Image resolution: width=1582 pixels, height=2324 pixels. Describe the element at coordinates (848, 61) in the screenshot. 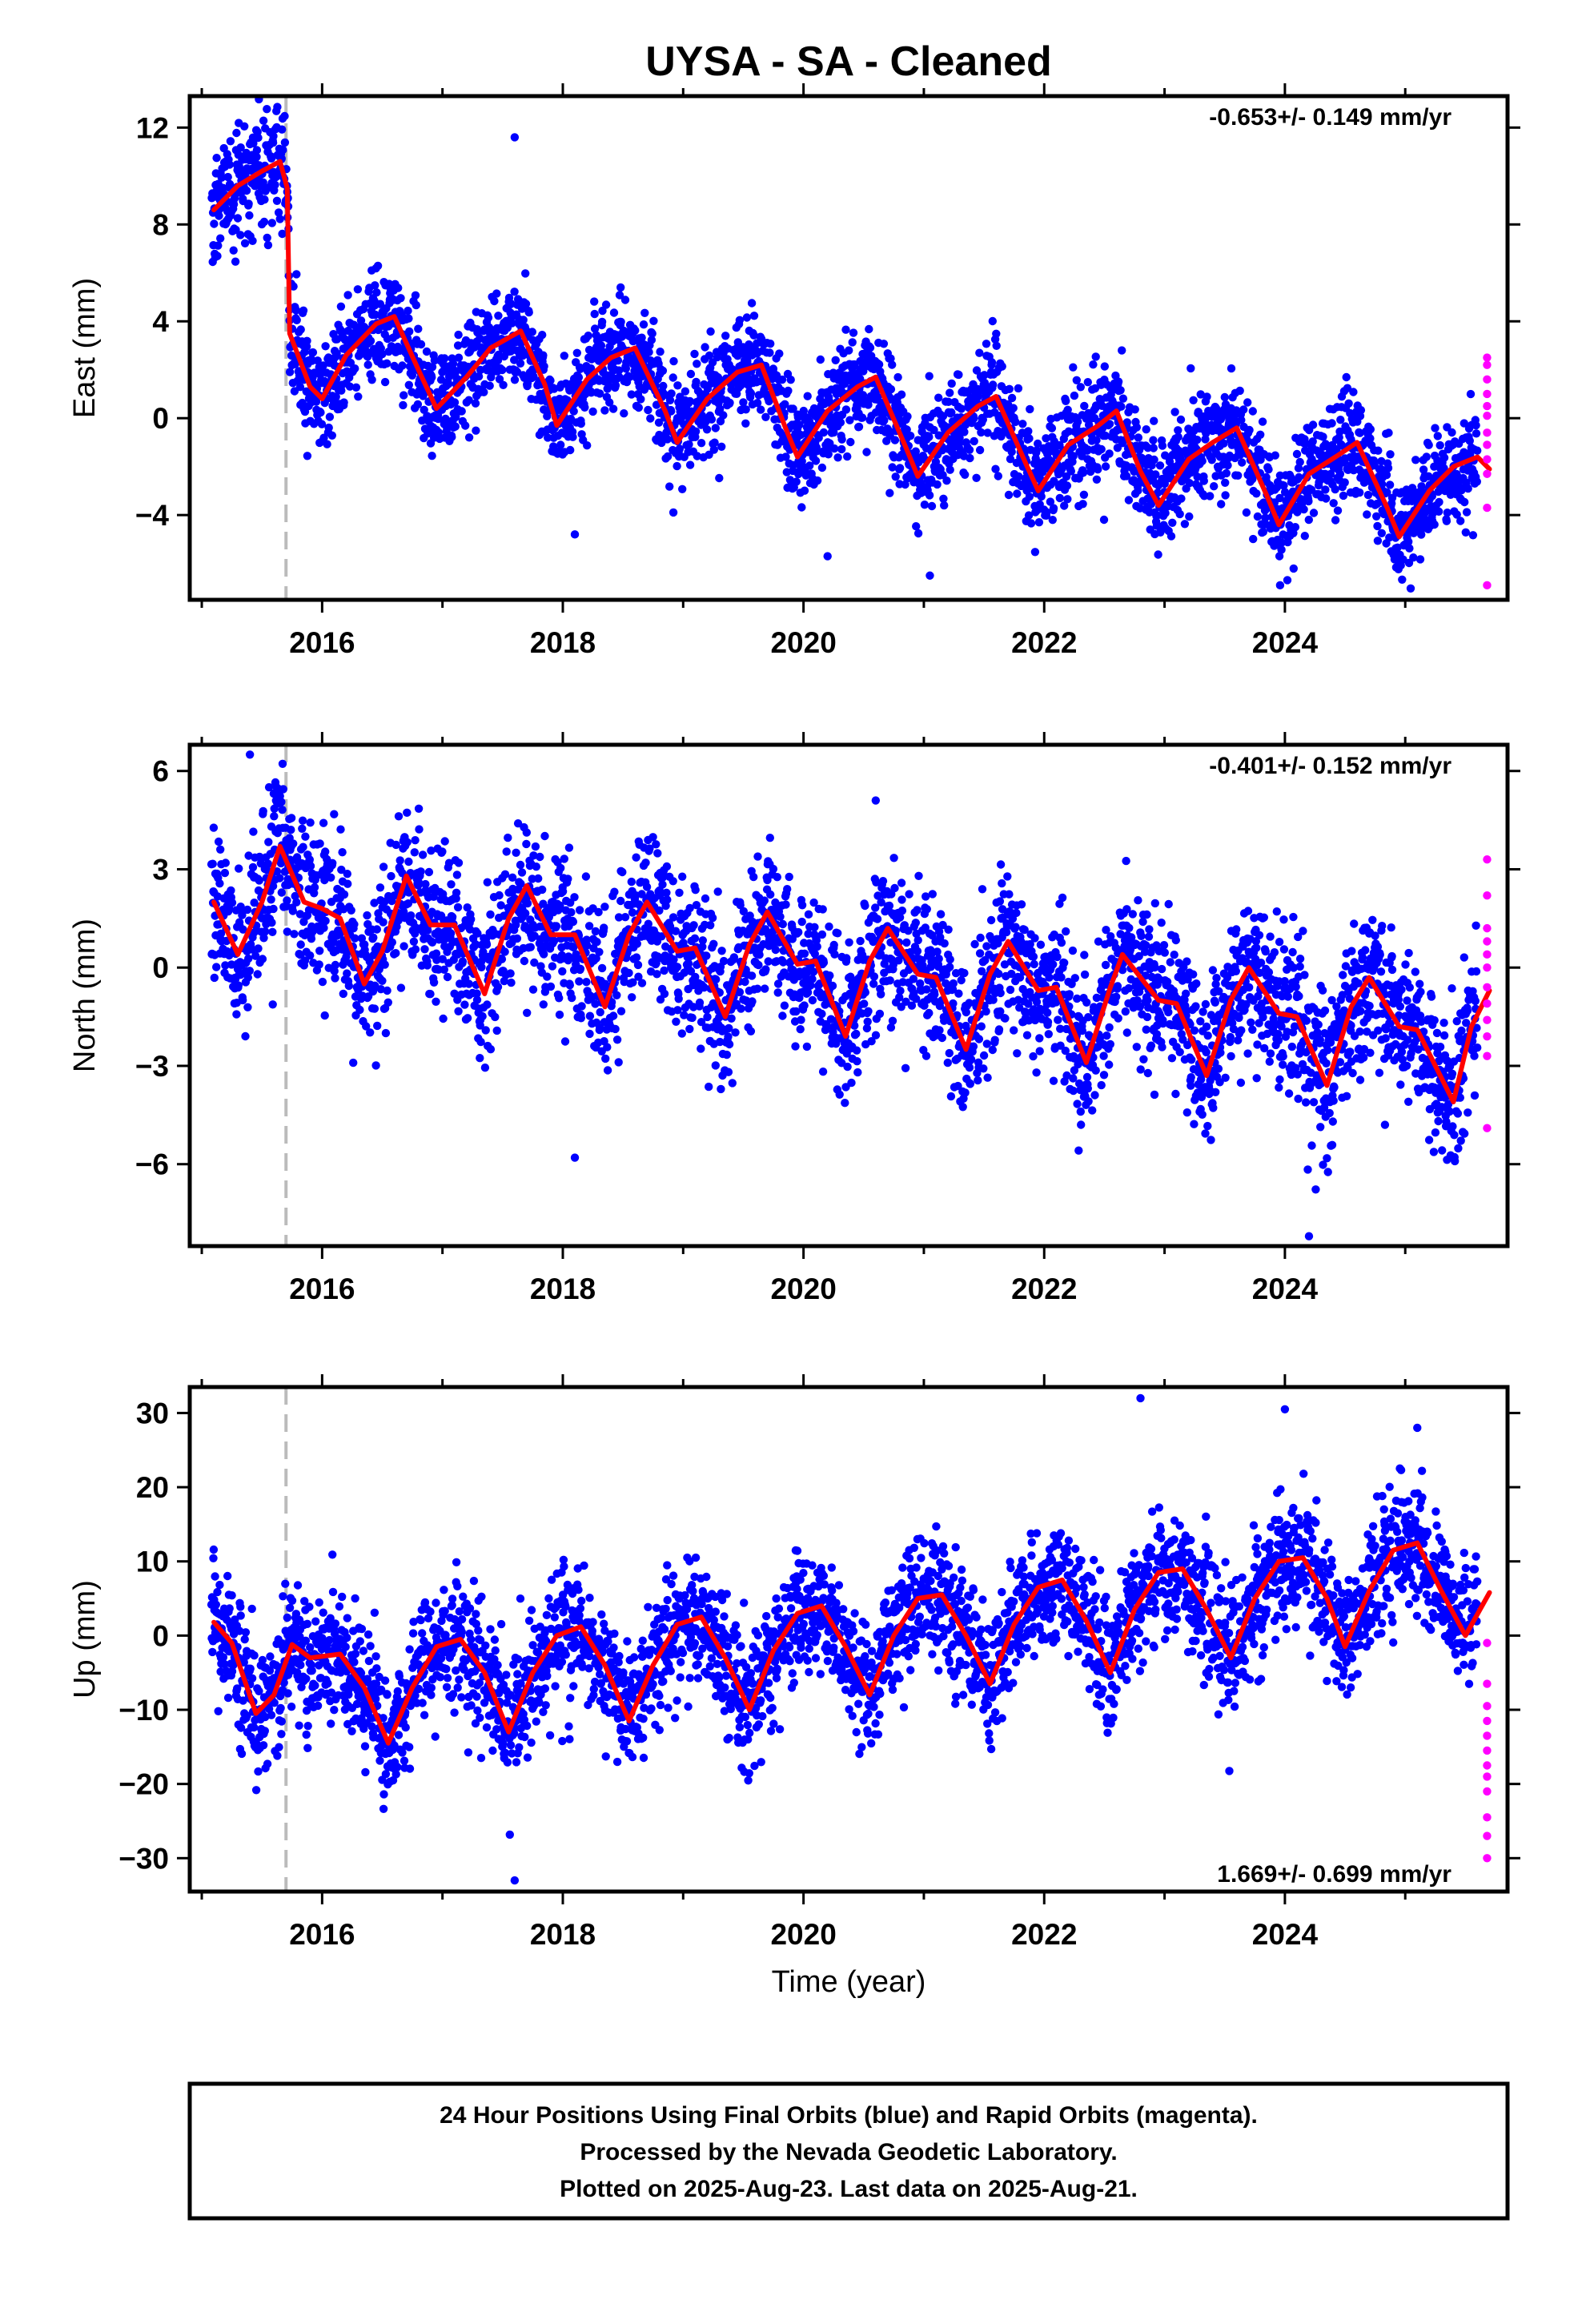

I see `chart-title: UYSA - SA - Cleaned` at that location.